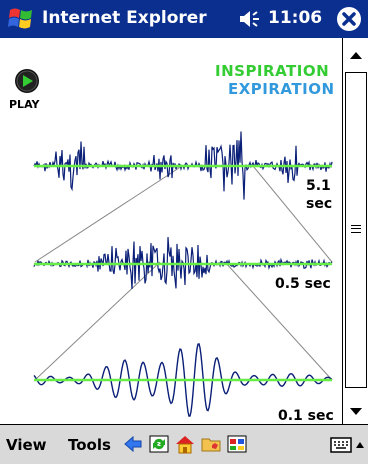 This screenshot has height=464, width=368. Describe the element at coordinates (303, 284) in the screenshot. I see `scale-label-0-5: 0.5 sec` at that location.